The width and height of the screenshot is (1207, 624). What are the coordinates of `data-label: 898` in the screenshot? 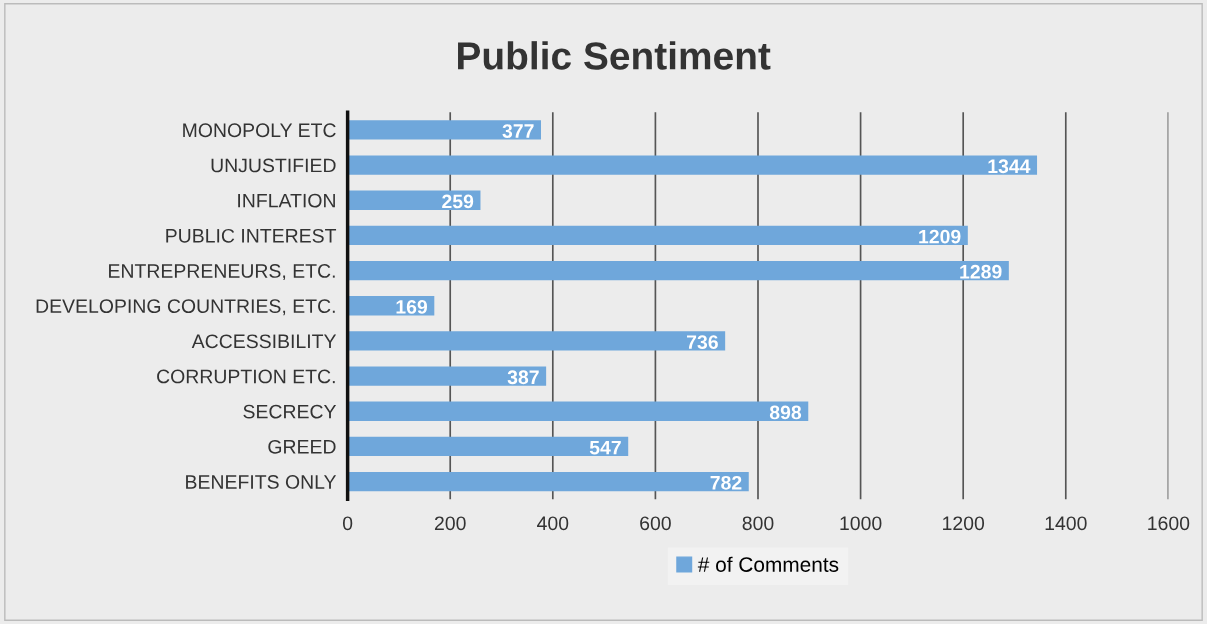 It's located at (785, 412).